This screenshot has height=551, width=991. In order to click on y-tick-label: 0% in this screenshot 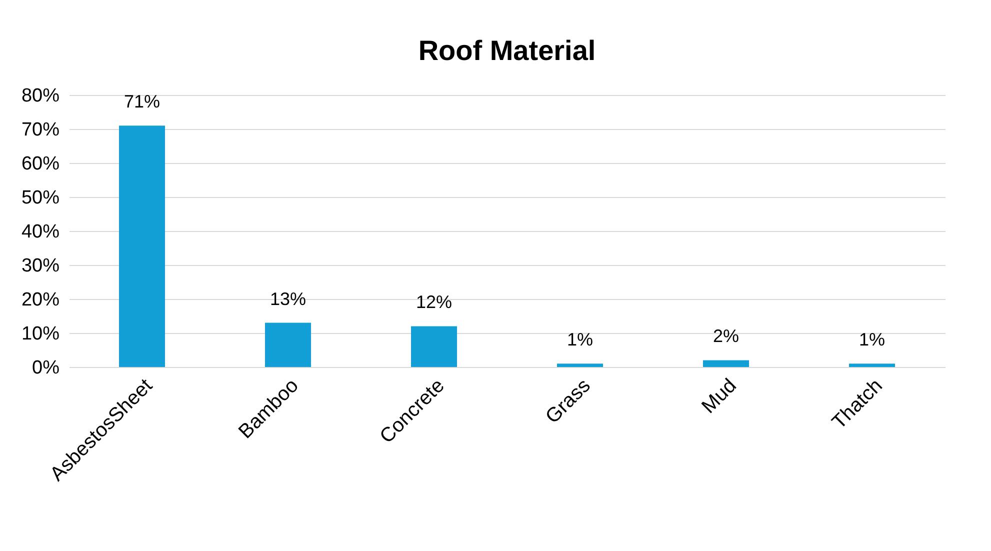, I will do `click(46, 368)`.